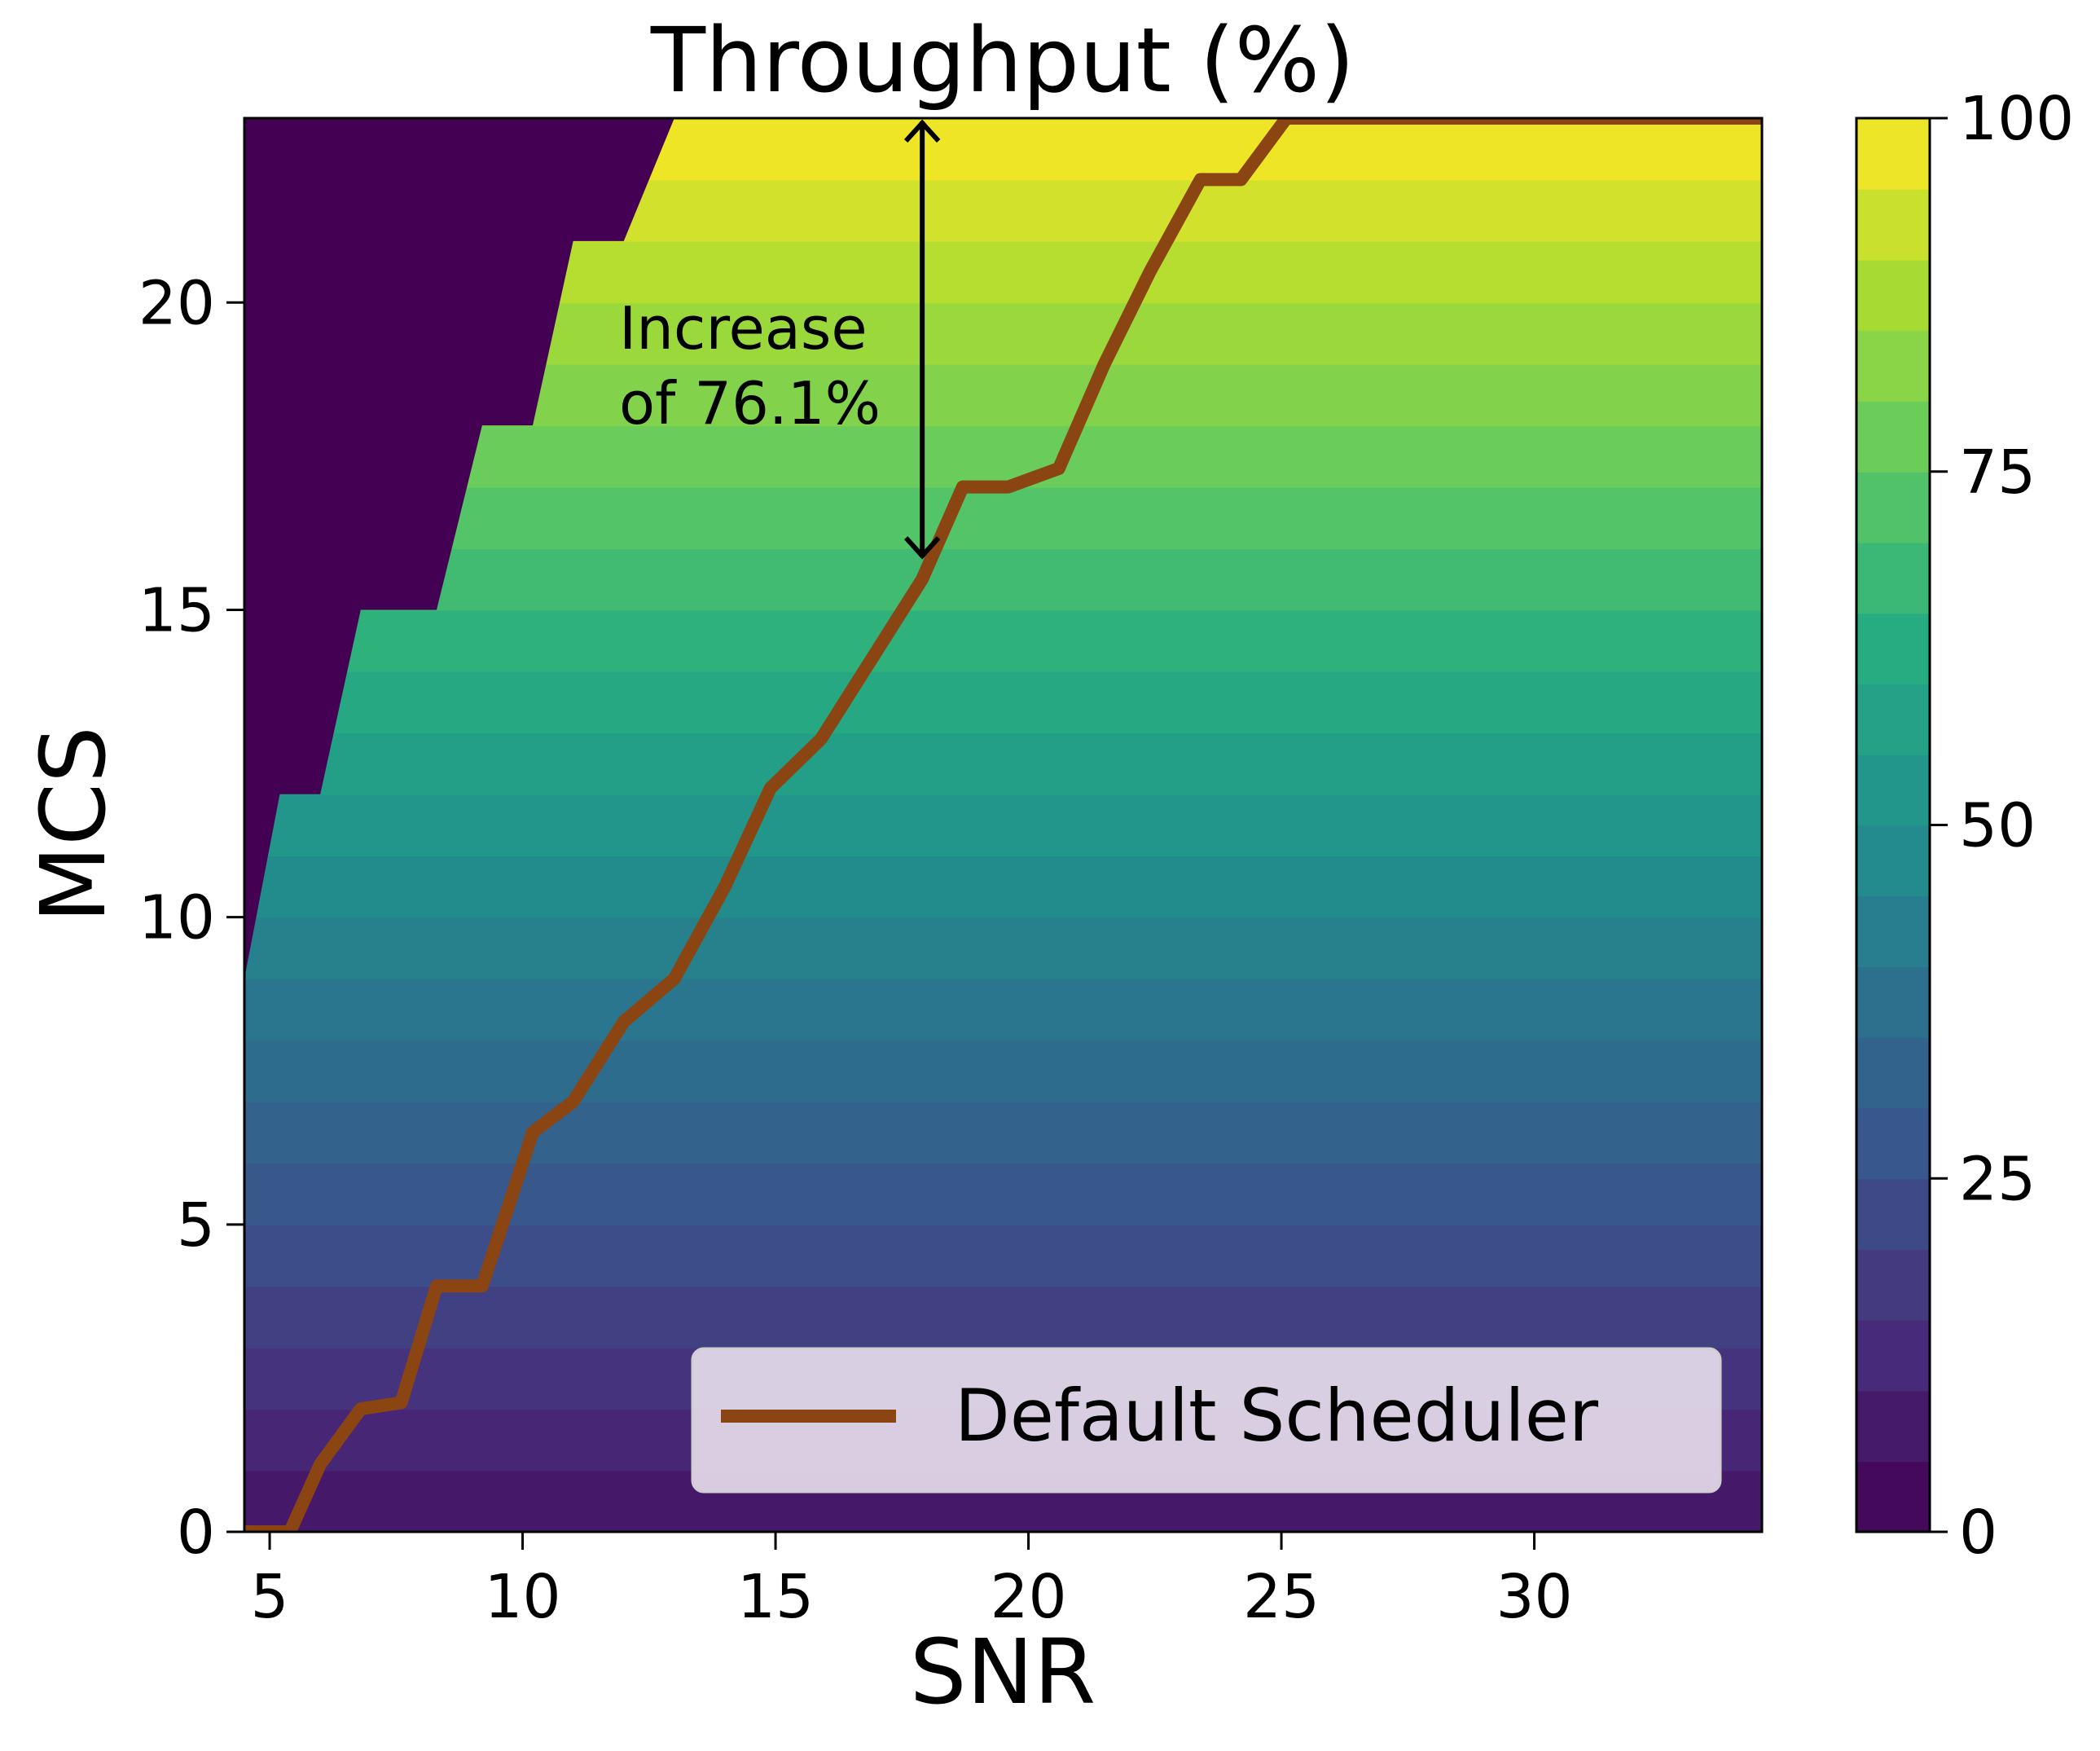  What do you see at coordinates (1997, 826) in the screenshot?
I see `colorbar-tick-label: 50` at bounding box center [1997, 826].